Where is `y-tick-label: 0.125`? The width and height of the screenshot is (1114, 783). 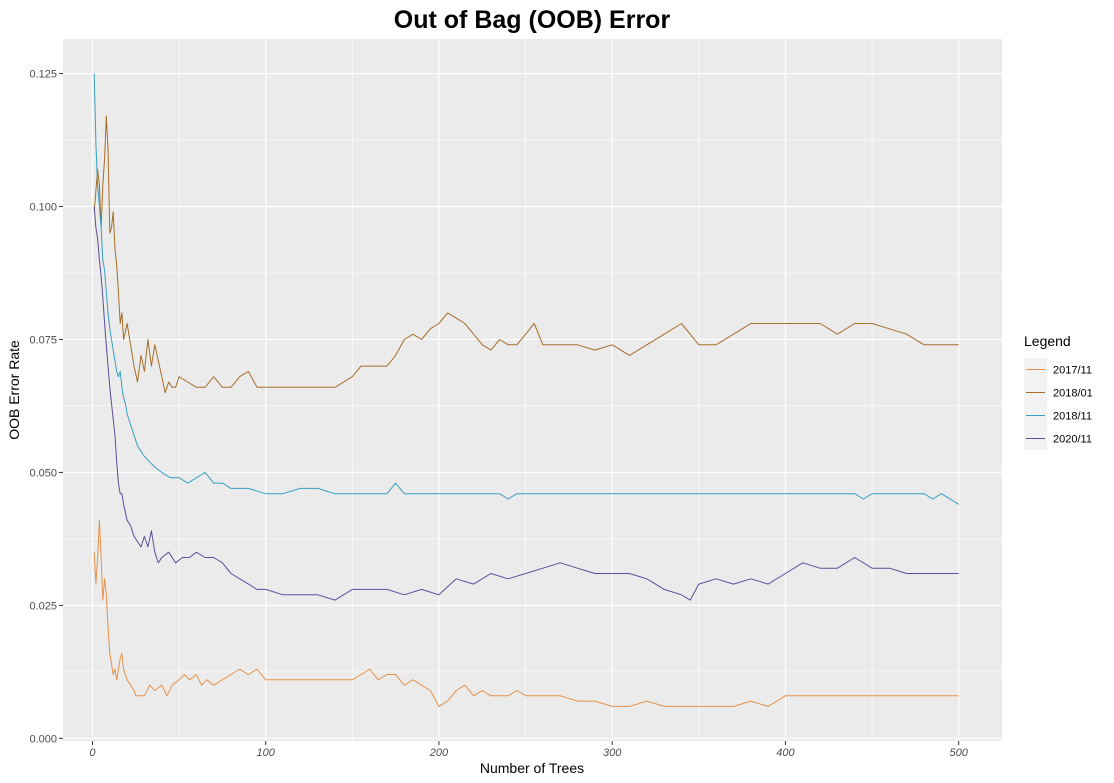
y-tick-label: 0.125 is located at coordinates (43, 75).